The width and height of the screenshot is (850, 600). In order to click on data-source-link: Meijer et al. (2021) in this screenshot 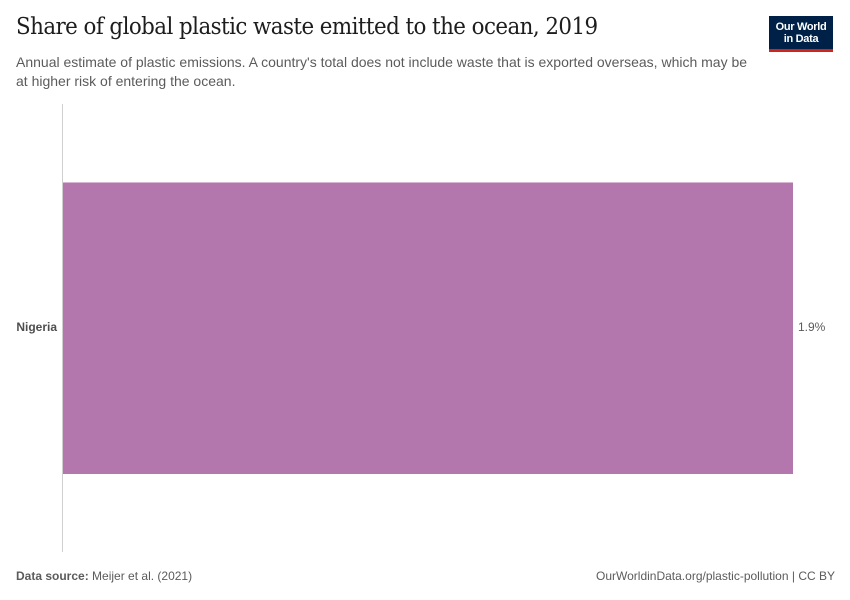, I will do `click(142, 576)`.